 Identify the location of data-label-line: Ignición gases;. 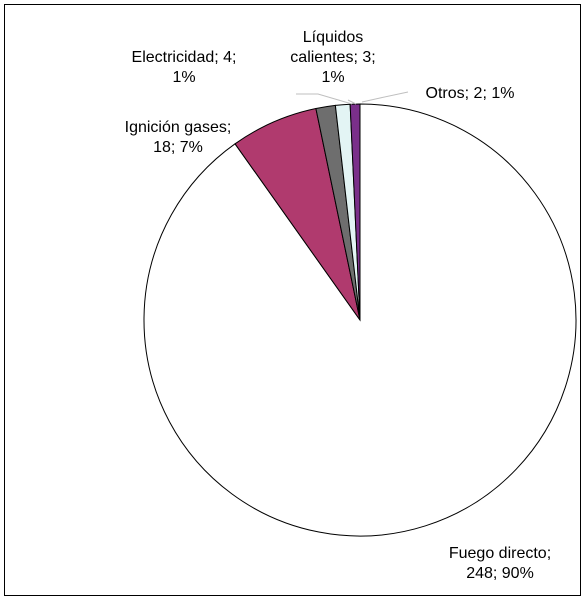
(178, 127).